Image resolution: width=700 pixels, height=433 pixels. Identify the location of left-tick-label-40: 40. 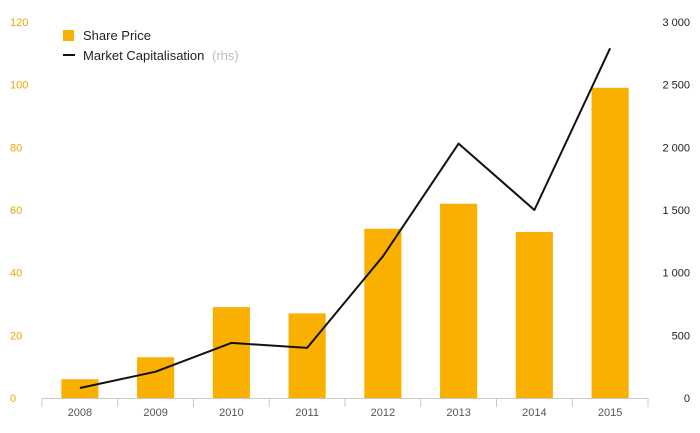
(16, 274).